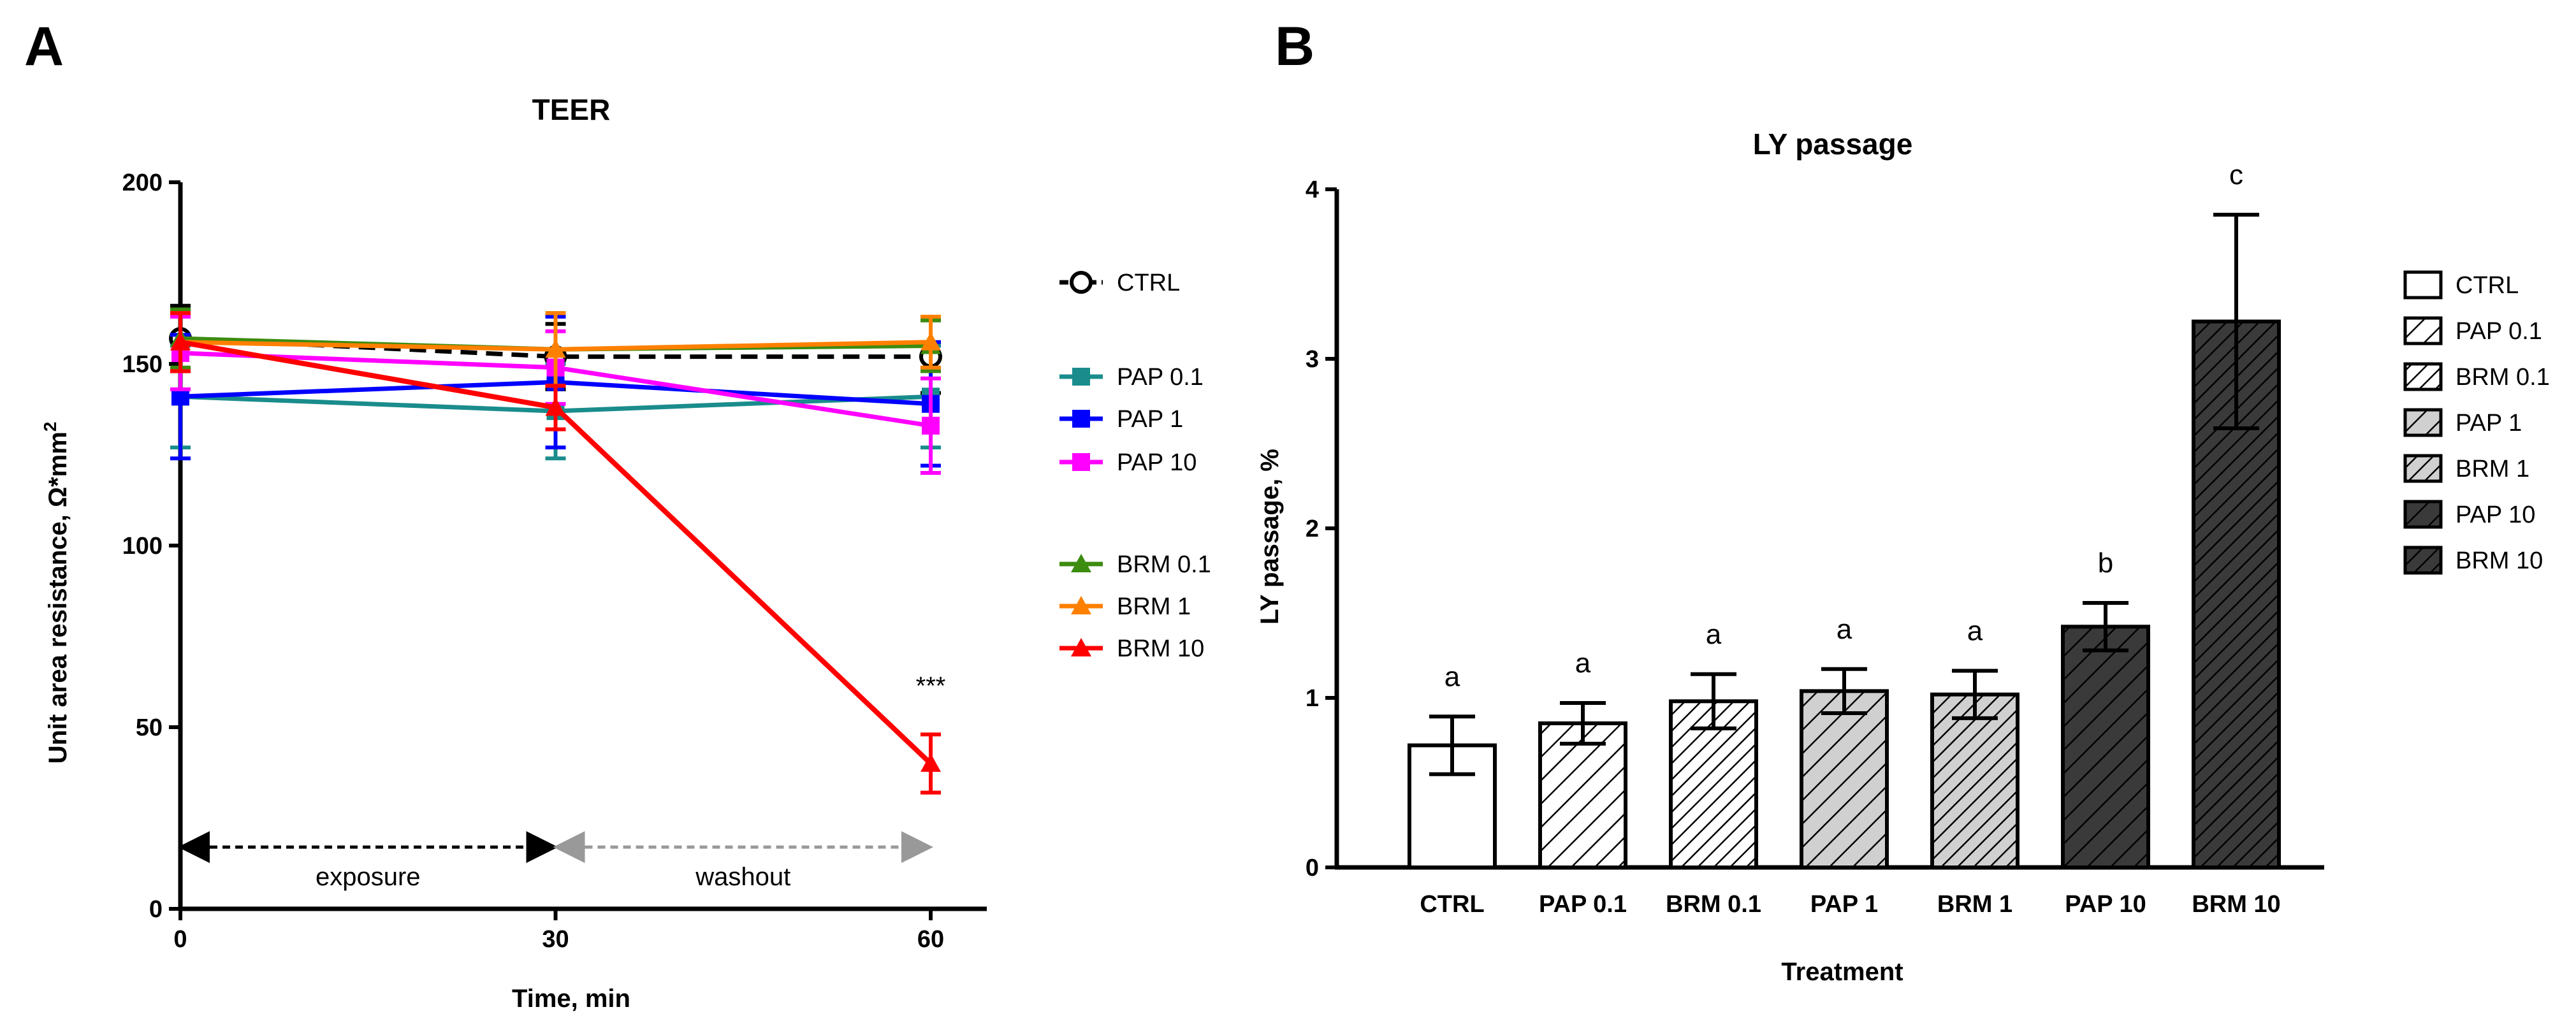 Image resolution: width=2576 pixels, height=1021 pixels. I want to click on teer-legend-item-ctrl: CTRL, so click(1119, 283).